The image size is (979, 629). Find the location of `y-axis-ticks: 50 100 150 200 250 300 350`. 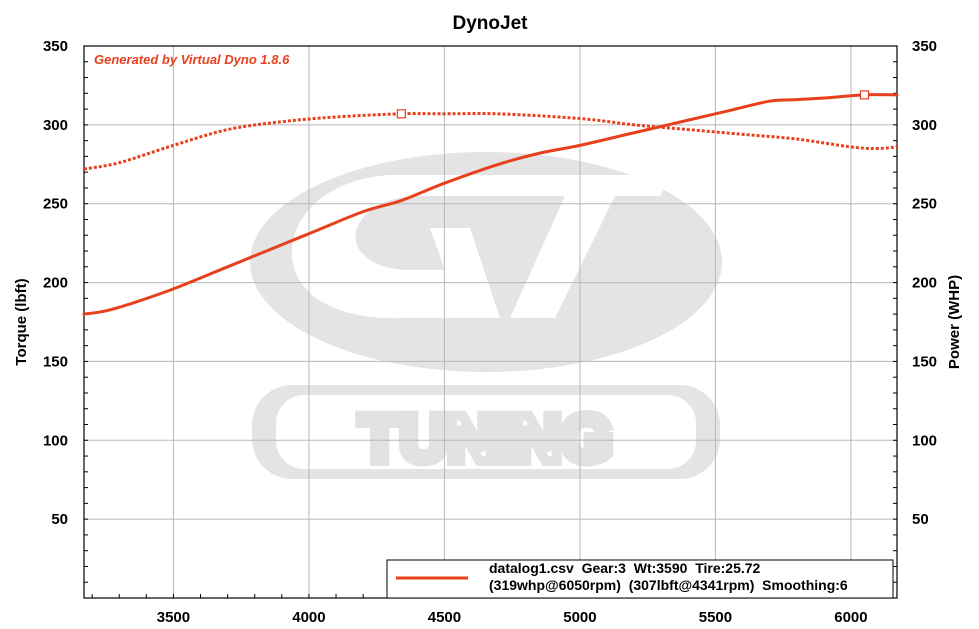

y-axis-ticks: 50 100 150 200 250 300 350 is located at coordinates (55, 283).